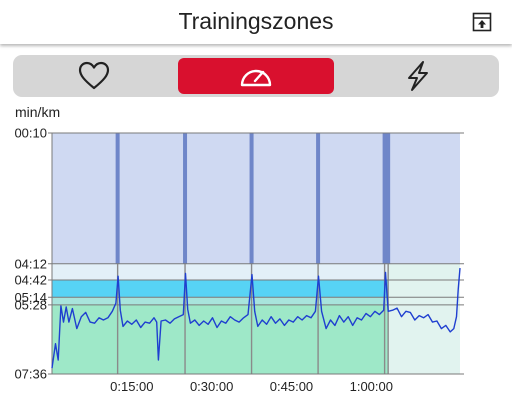 The width and height of the screenshot is (512, 401). What do you see at coordinates (30, 263) in the screenshot?
I see `y-tick-label: 04:12` at bounding box center [30, 263].